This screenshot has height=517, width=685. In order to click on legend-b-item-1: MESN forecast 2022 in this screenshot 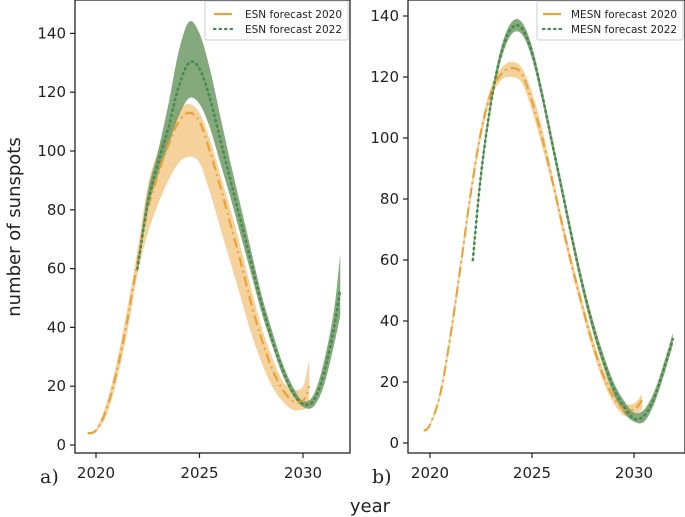, I will do `click(624, 30)`.